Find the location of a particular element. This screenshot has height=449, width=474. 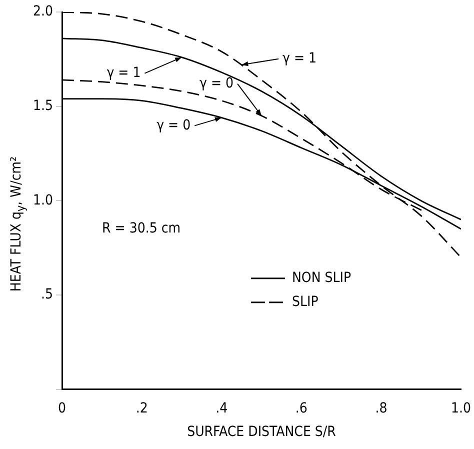

y-tick-label: 2.0 is located at coordinates (43, 12).